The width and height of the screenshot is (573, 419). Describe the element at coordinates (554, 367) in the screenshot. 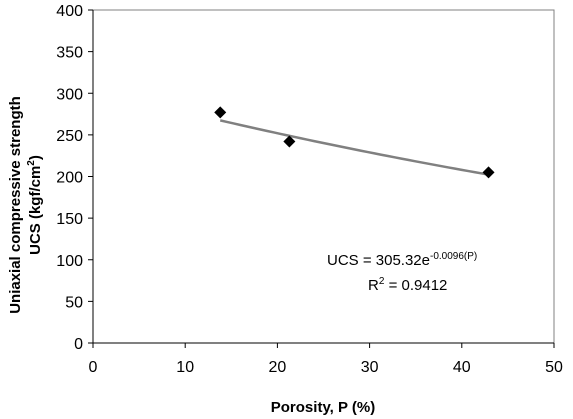

I see `x-tick-label: 50` at that location.